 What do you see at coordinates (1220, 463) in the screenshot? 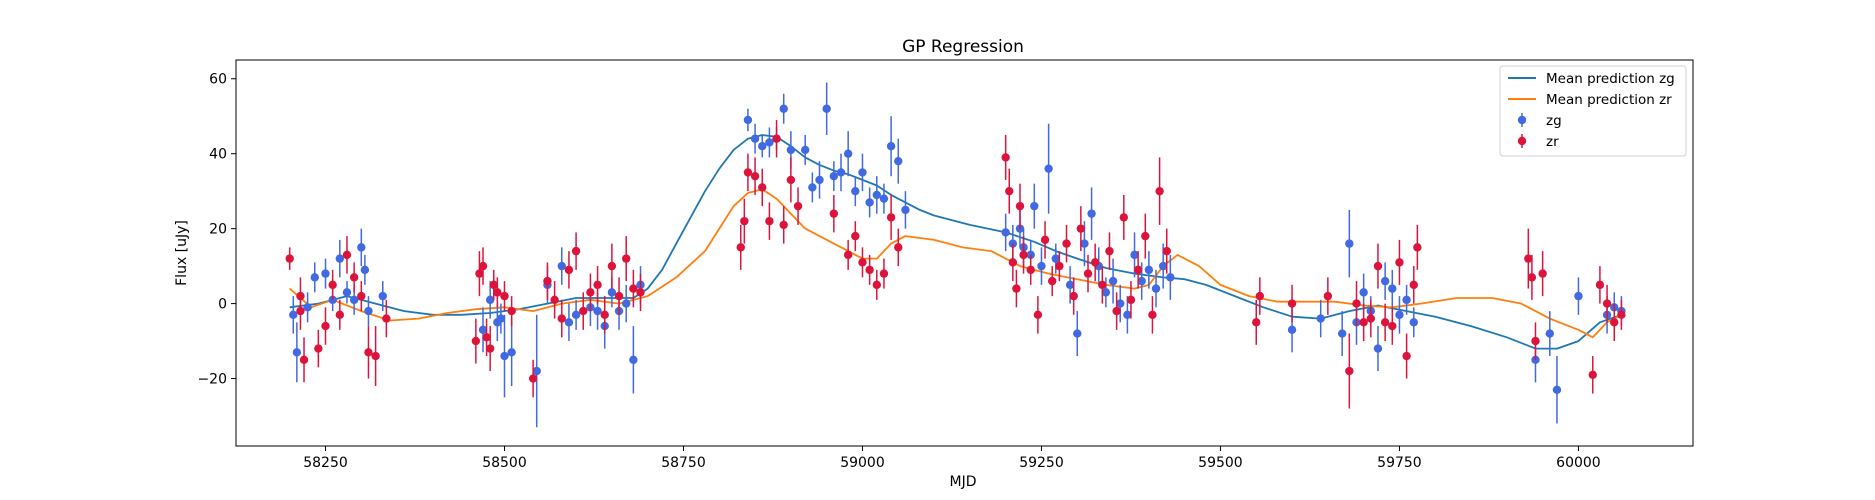
I see `x-tick-label: 59500` at bounding box center [1220, 463].